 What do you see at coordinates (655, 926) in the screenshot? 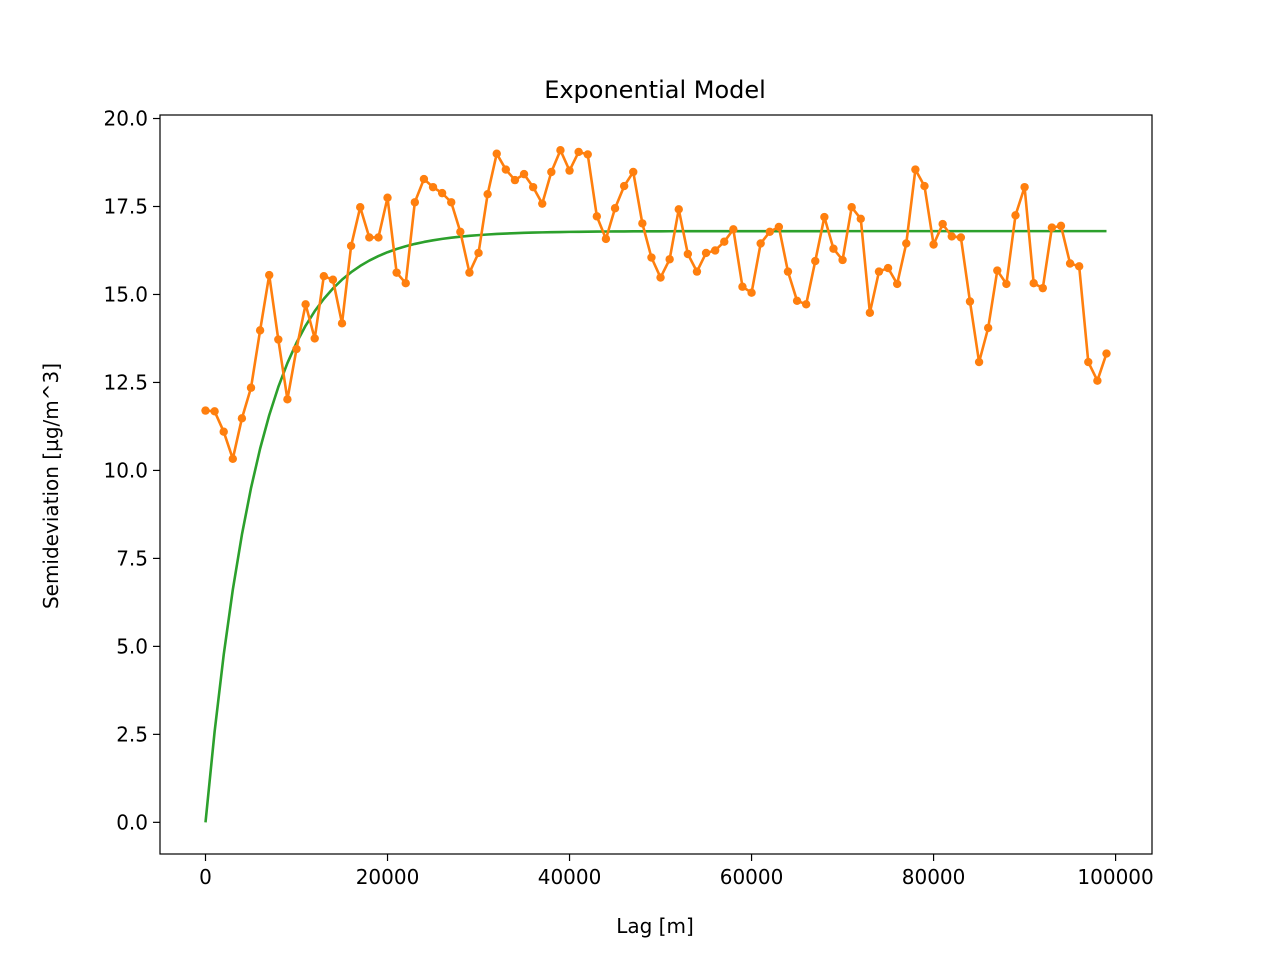
I see `x-axis-title: Lag [m]` at bounding box center [655, 926].